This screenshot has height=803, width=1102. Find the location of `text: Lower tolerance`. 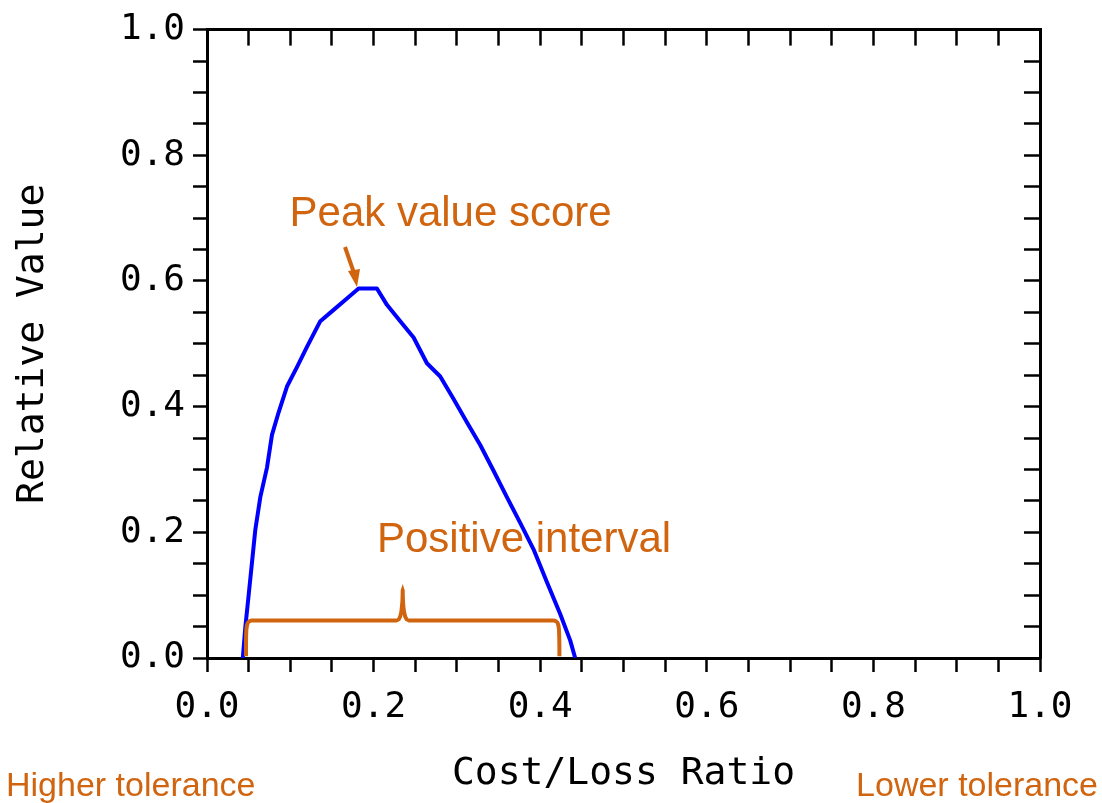

text: Lower tolerance is located at coordinates (977, 784).